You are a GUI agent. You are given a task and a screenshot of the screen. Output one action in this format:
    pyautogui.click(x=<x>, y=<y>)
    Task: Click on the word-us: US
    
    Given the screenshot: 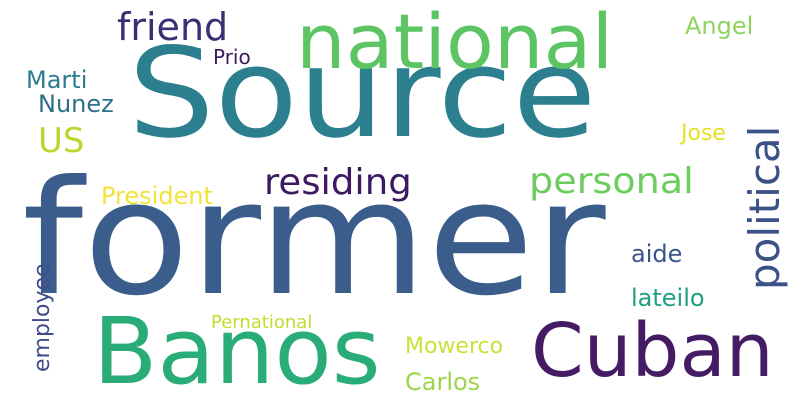 What is the action you would take?
    pyautogui.click(x=61, y=141)
    